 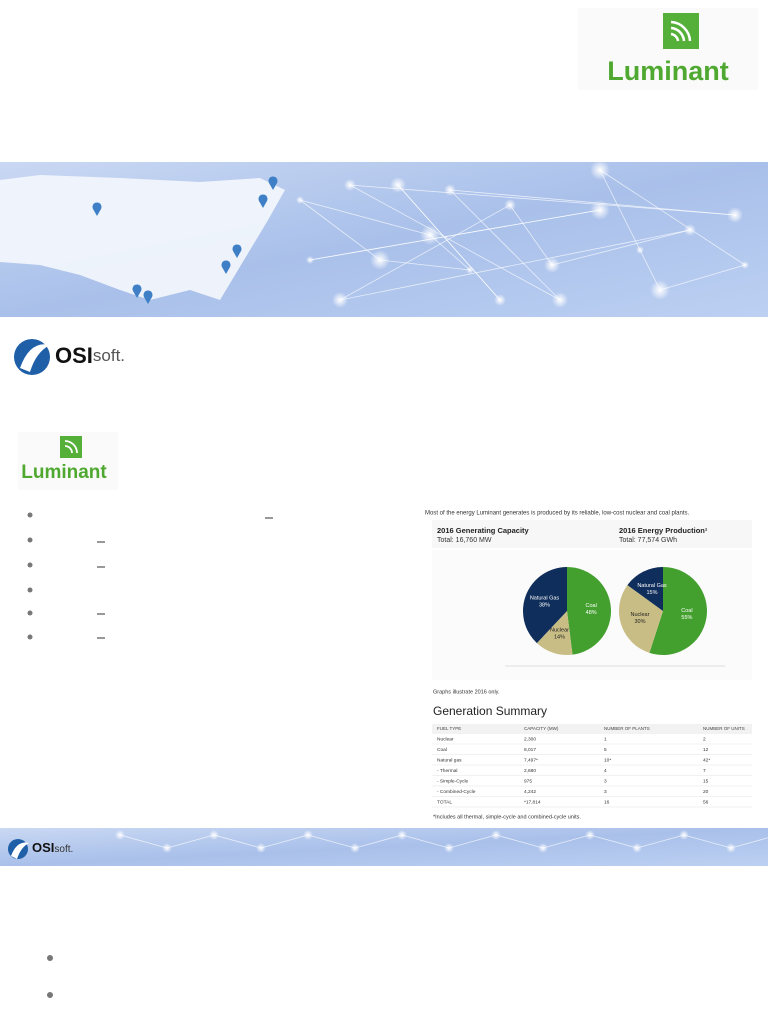 What do you see at coordinates (449, 728) in the screenshot?
I see `table-header: FUEL TYPE` at bounding box center [449, 728].